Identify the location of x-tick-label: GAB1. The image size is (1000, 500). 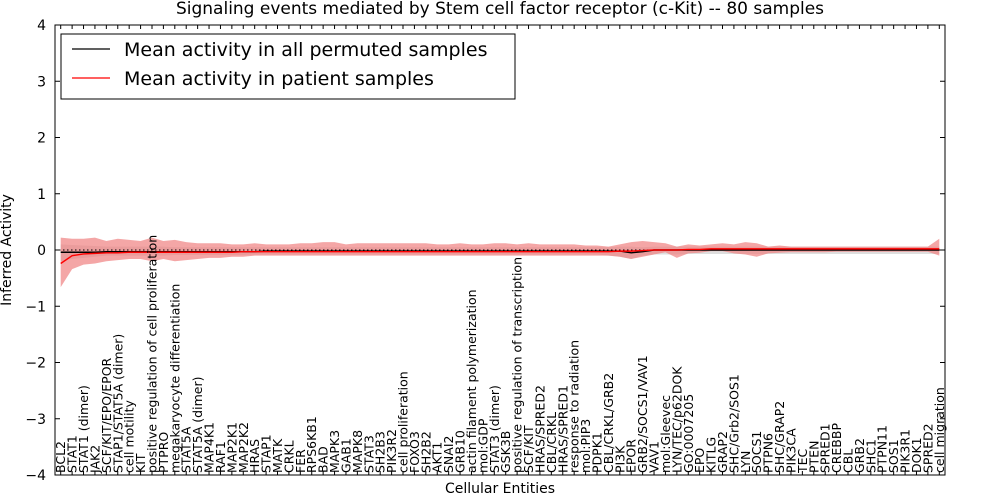
(345, 455).